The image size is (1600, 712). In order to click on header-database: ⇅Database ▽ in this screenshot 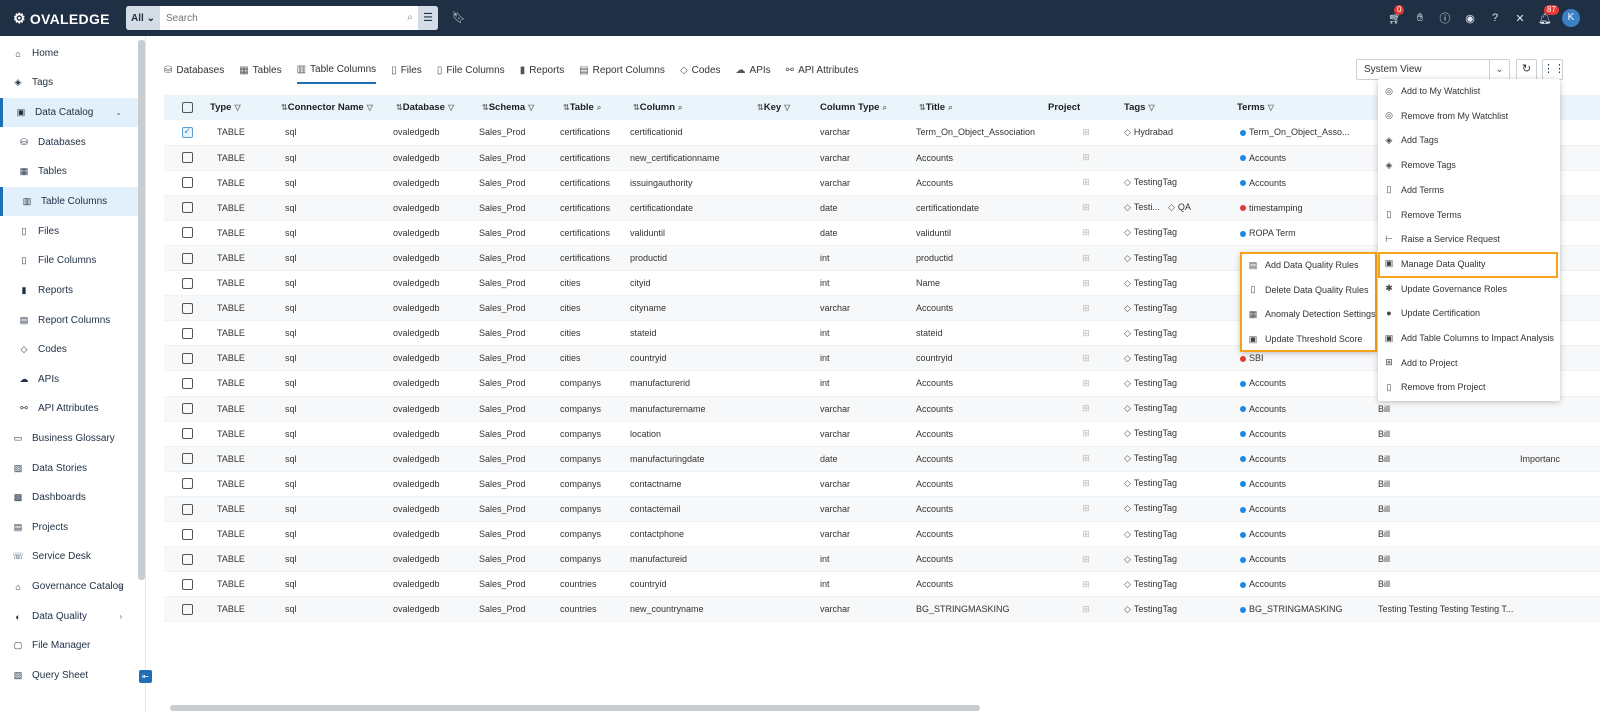, I will do `click(436, 107)`.